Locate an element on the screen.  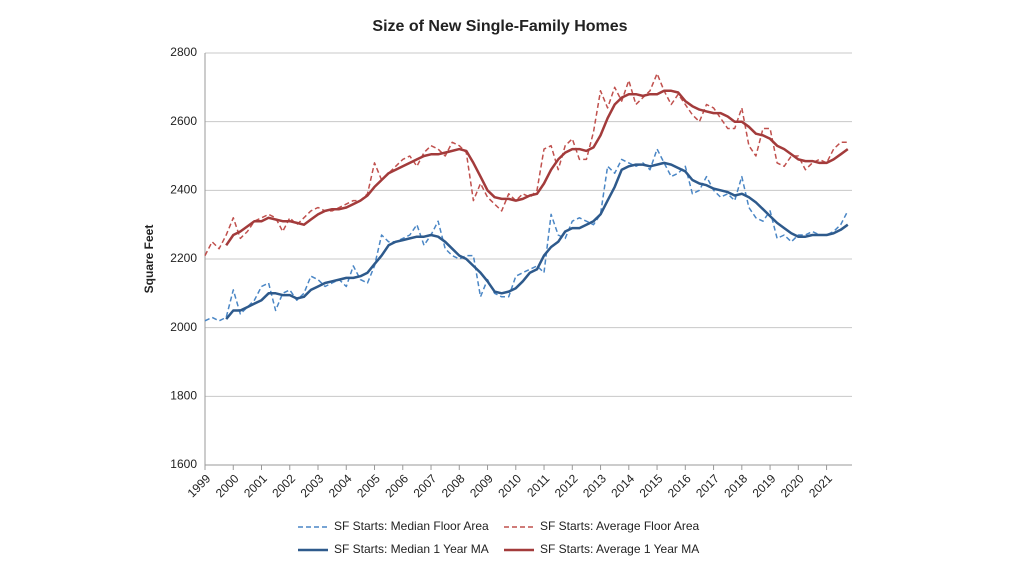
x-tick-label: 2006 is located at coordinates (396, 485).